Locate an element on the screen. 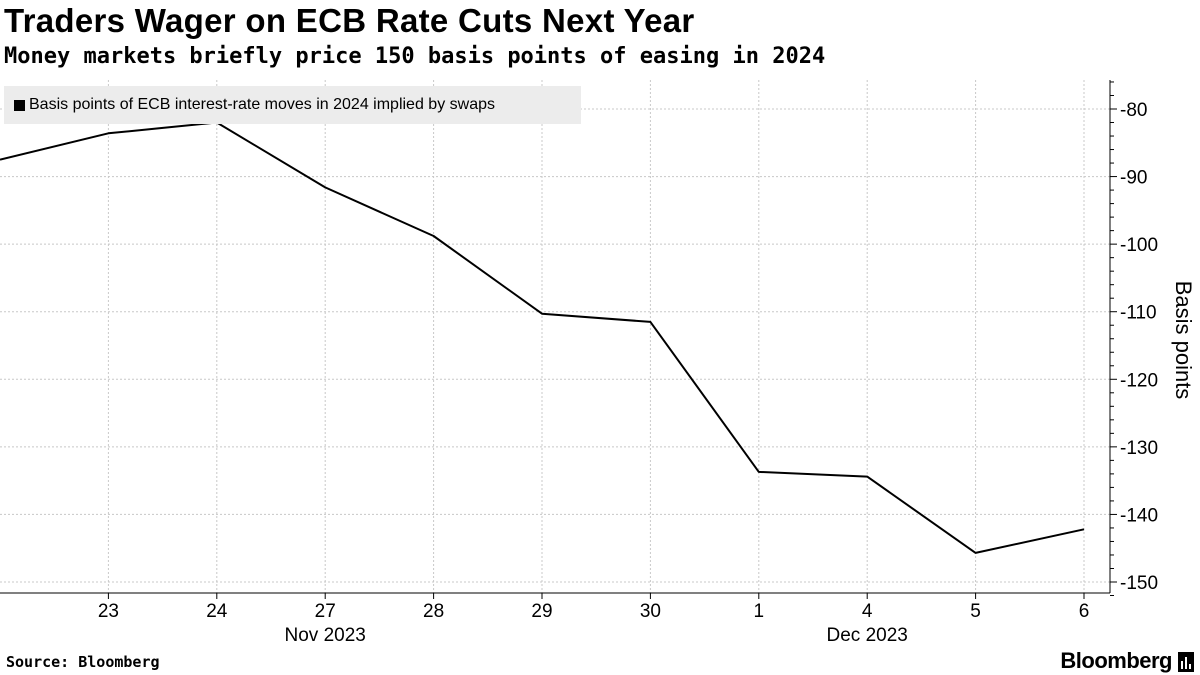 This screenshot has width=1200, height=675. y-tick-label: -120 is located at coordinates (1139, 380).